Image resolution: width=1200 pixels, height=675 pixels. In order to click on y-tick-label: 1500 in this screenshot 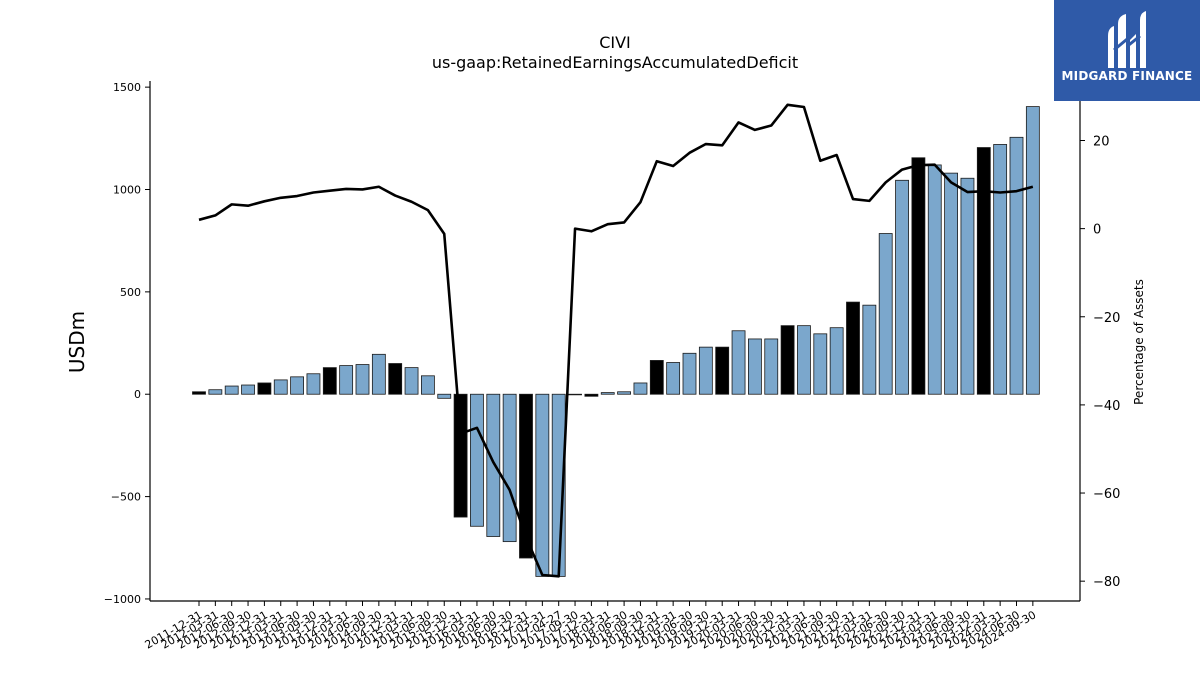, I will do `click(127, 87)`.